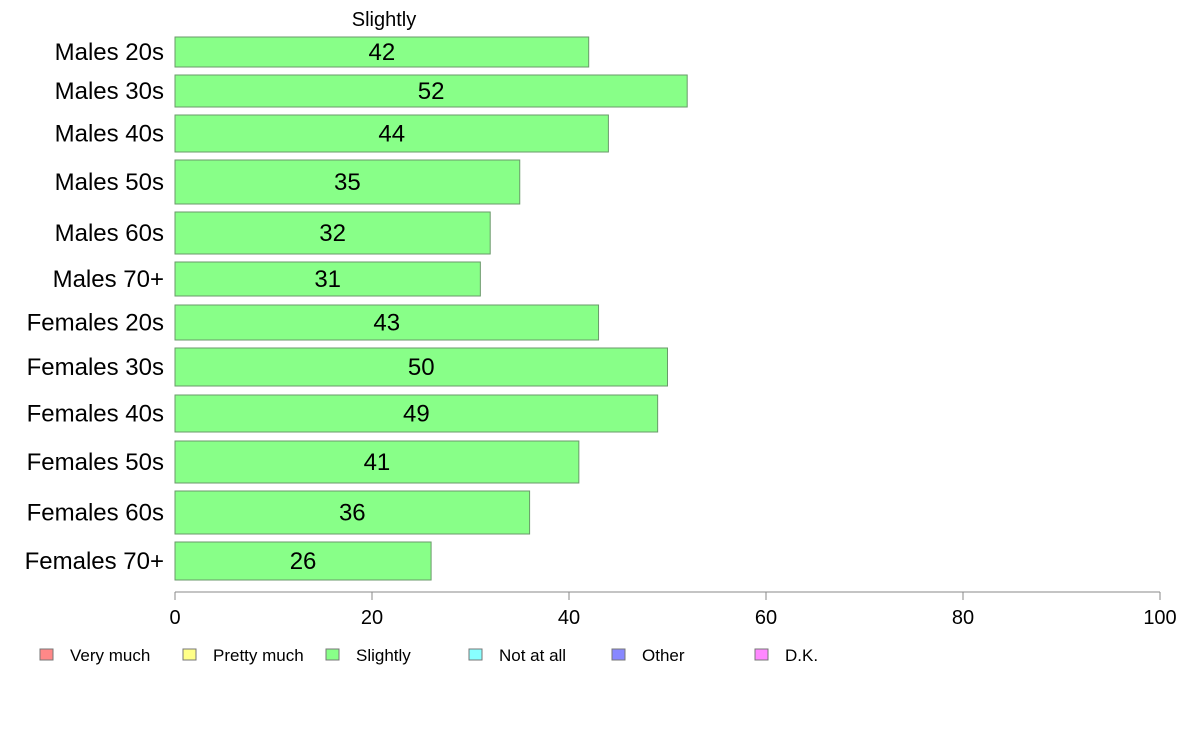  What do you see at coordinates (94, 561) in the screenshot?
I see `category-label: Females 70+` at bounding box center [94, 561].